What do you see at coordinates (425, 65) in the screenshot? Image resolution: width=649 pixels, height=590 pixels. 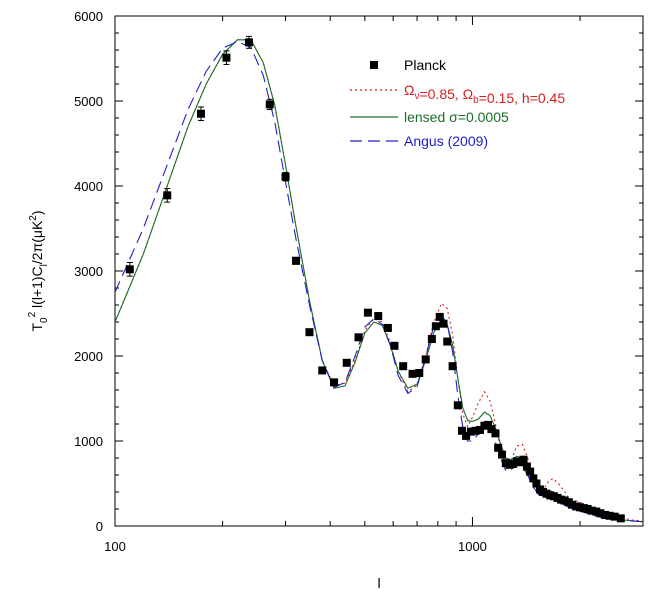 I see `legend-label-0: Planck` at bounding box center [425, 65].